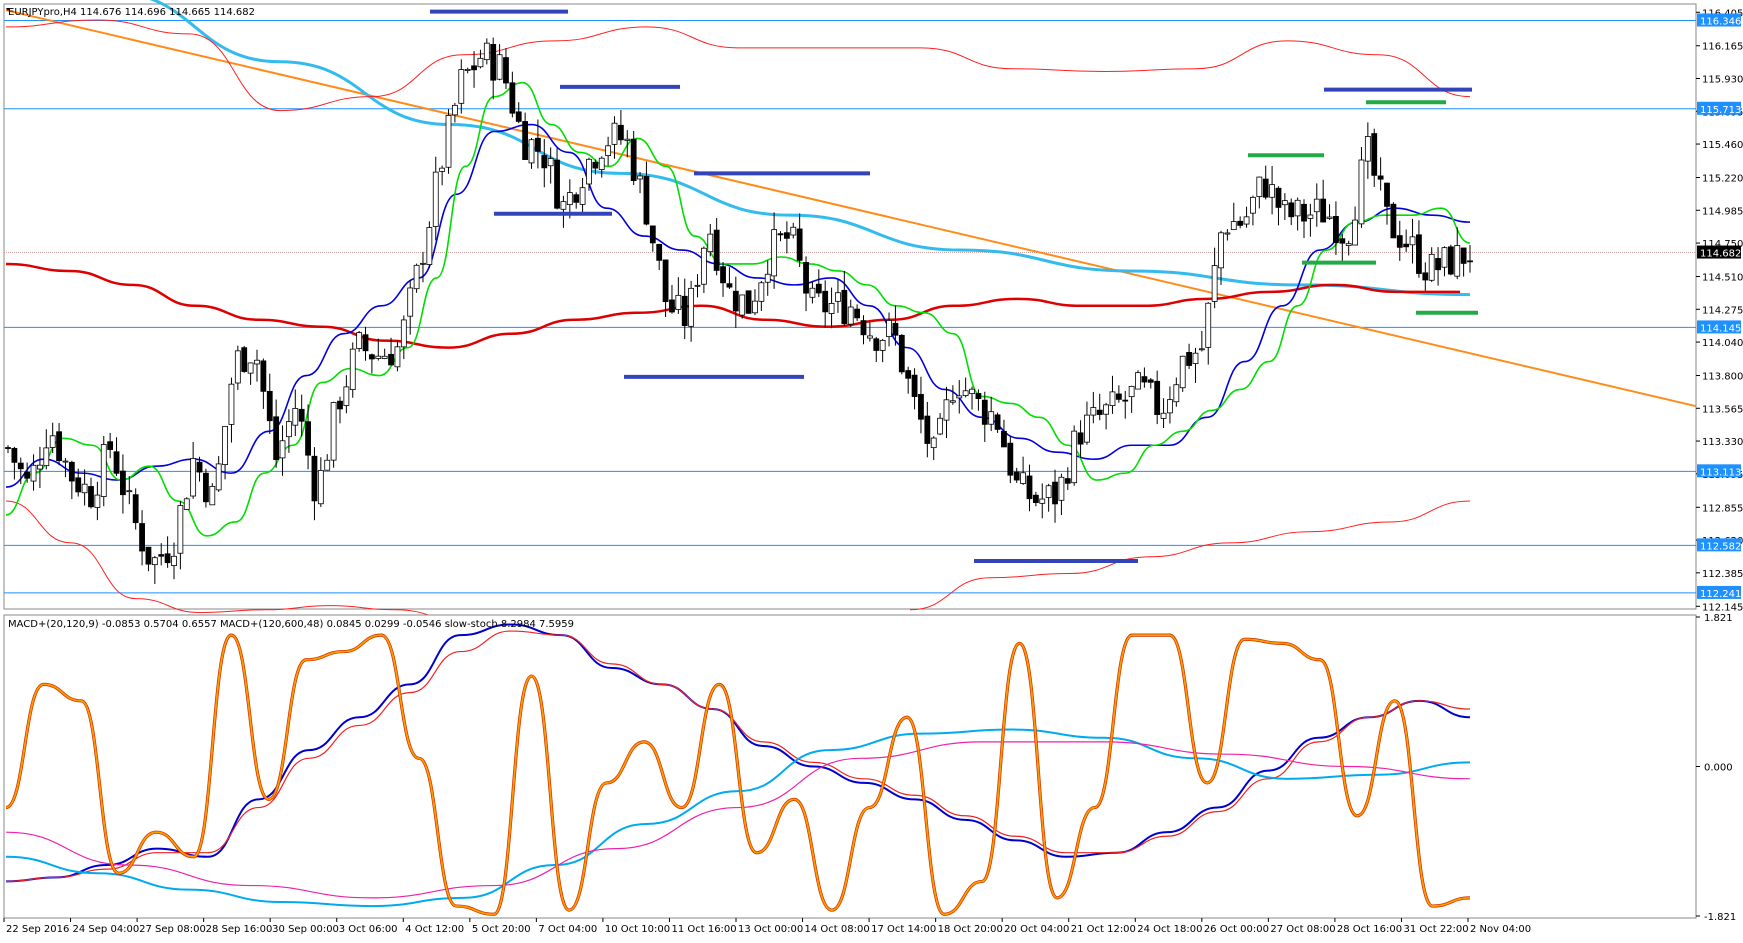  Describe the element at coordinates (434, 929) in the screenshot. I see `time-tick-label: 4 Oct 12:00` at that location.